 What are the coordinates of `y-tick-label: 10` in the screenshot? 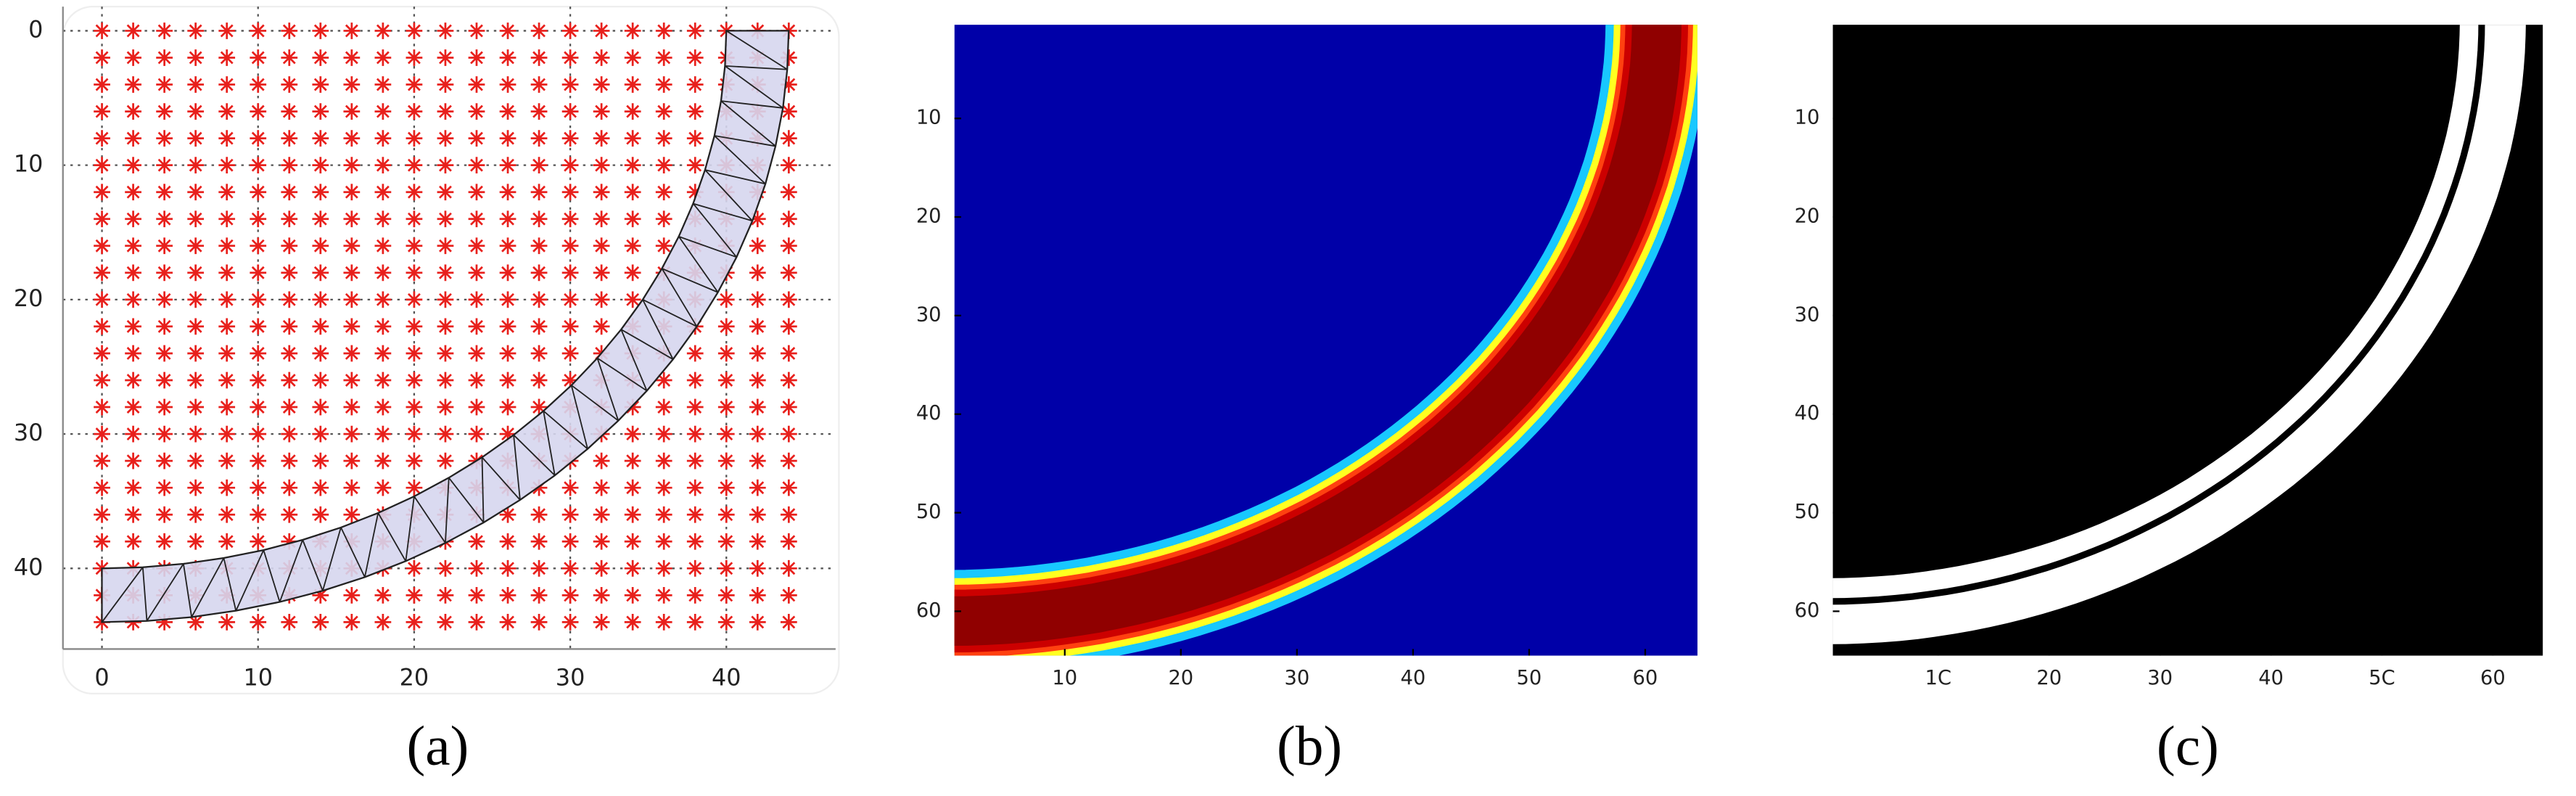 It's located at (1807, 118).